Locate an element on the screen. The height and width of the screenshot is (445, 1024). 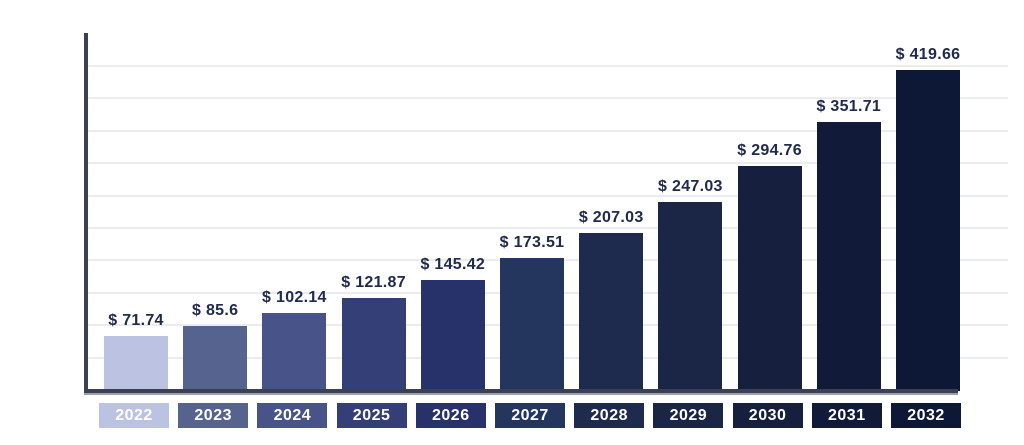
bar-value-label: $ 145.42 is located at coordinates (453, 264).